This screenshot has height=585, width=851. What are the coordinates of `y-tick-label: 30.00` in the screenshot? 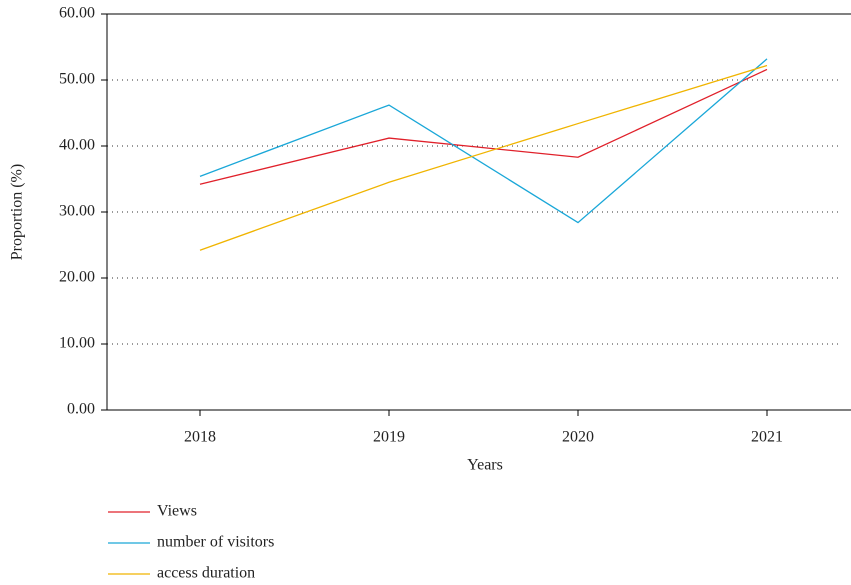 It's located at (77, 211).